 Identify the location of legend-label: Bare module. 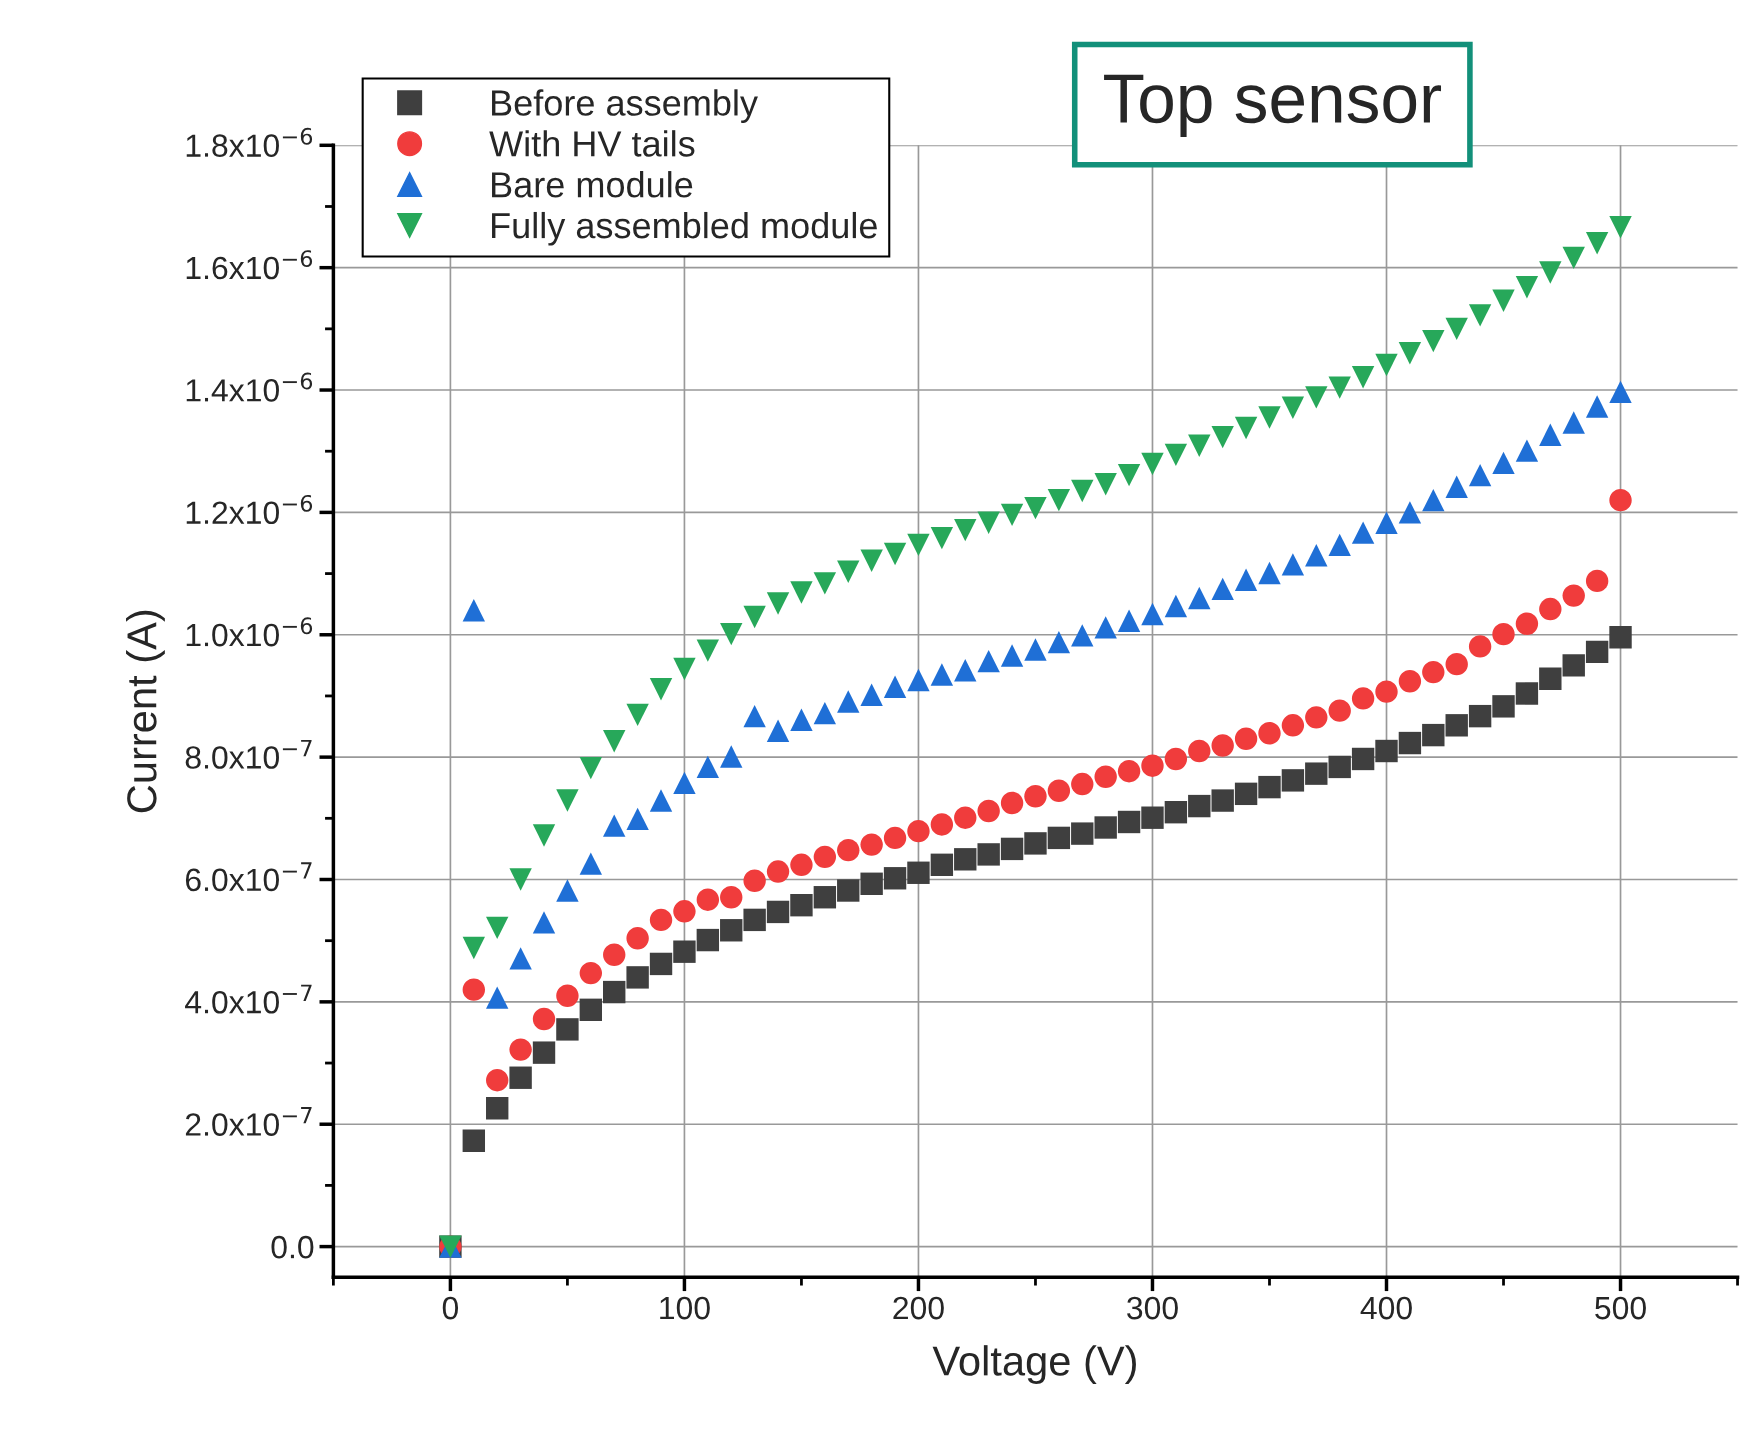
(592, 184).